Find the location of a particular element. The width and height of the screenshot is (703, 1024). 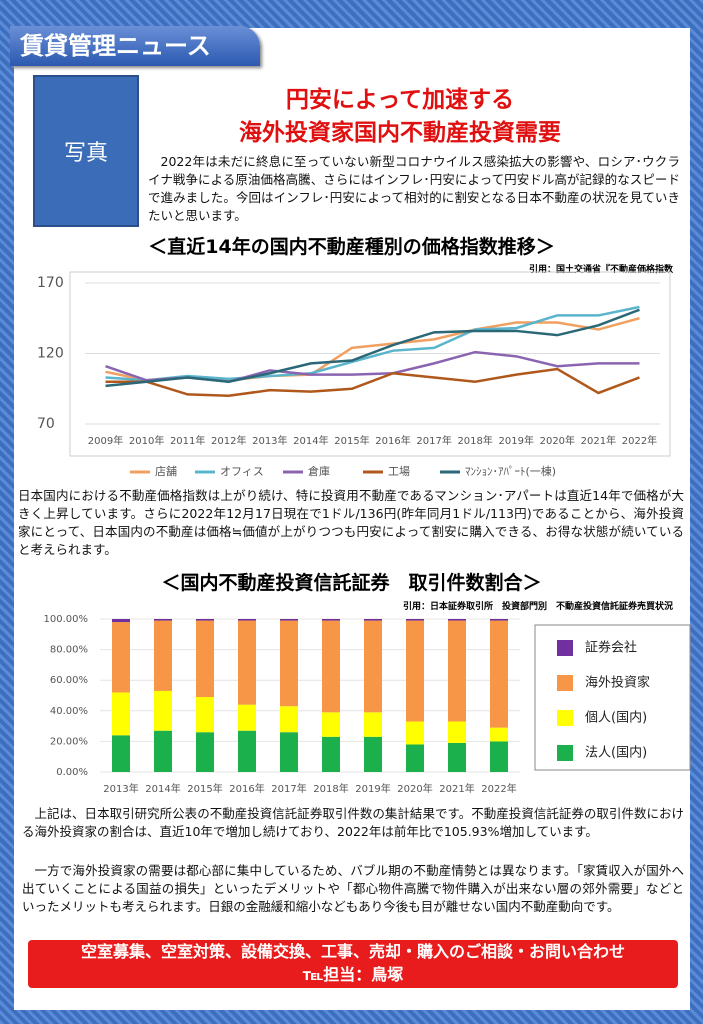

legend-label: オフィス is located at coordinates (242, 471).